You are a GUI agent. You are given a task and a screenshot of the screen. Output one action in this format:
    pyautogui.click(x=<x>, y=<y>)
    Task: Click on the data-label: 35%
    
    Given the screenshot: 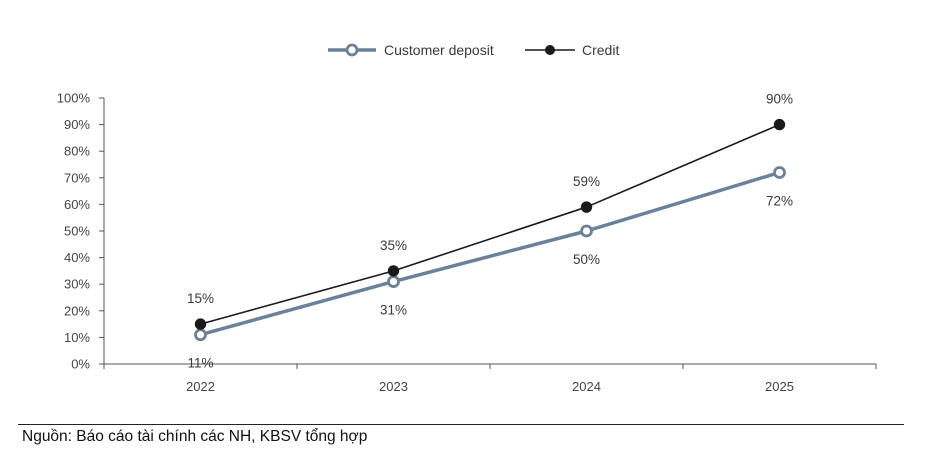 What is the action you would take?
    pyautogui.click(x=393, y=245)
    